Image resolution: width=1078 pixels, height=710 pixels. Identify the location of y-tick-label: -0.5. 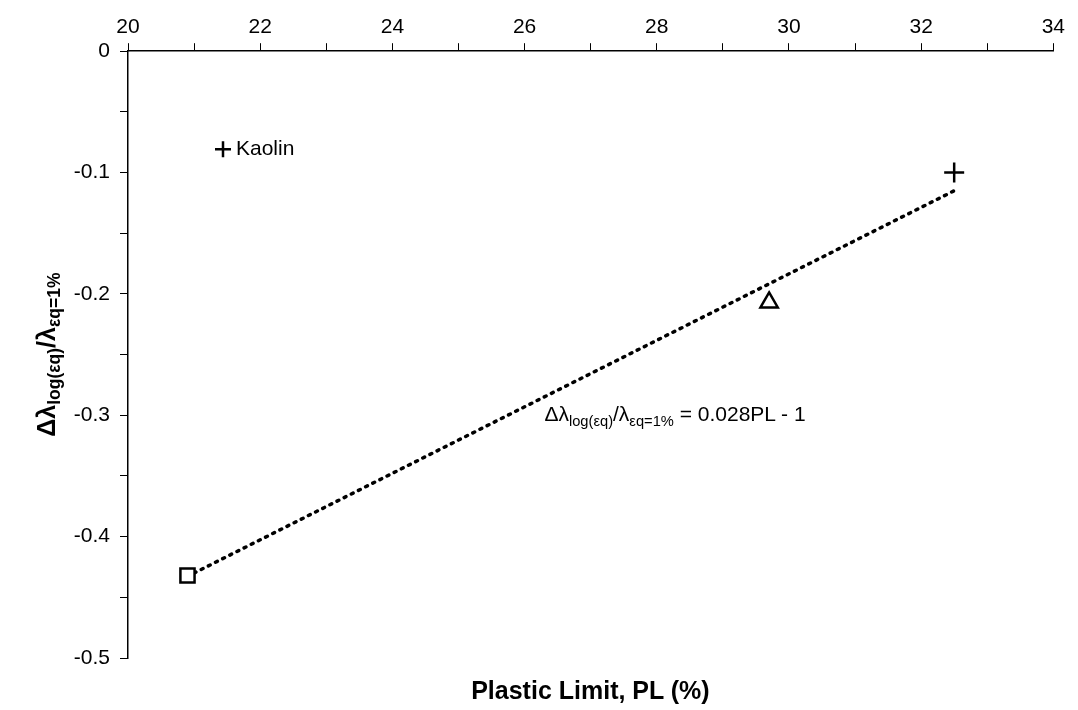
(91, 656).